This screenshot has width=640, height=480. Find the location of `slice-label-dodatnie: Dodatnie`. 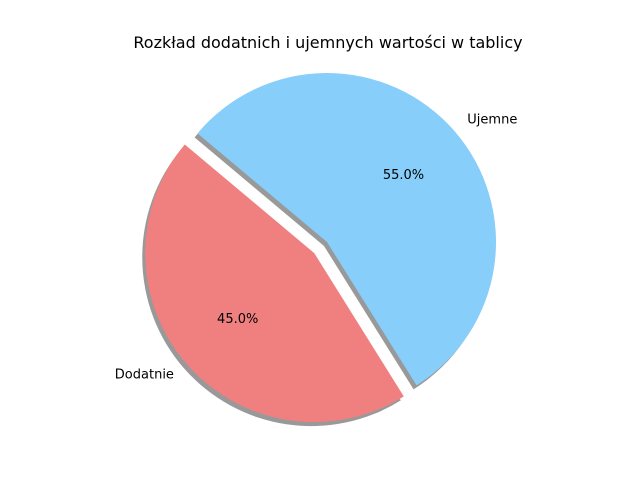

slice-label-dodatnie: Dodatnie is located at coordinates (144, 375).